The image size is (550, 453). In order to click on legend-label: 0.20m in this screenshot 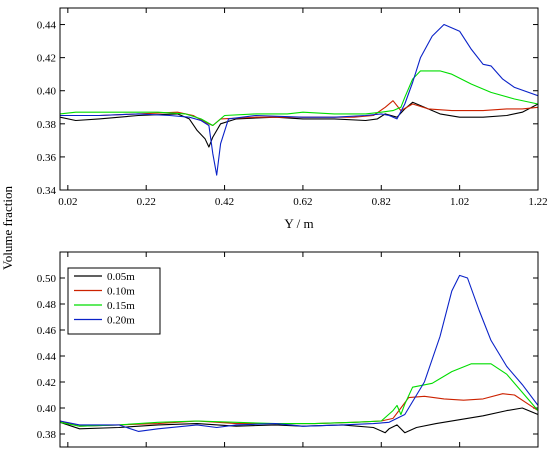, I will do `click(121, 321)`.